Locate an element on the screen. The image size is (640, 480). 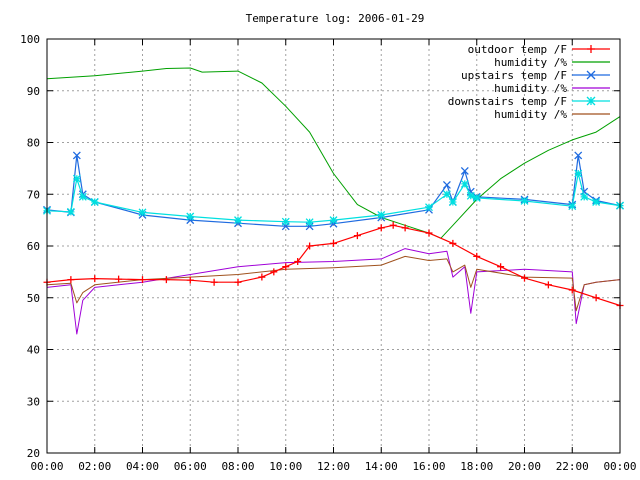
x-tick-label: 18:00 is located at coordinates (476, 466).